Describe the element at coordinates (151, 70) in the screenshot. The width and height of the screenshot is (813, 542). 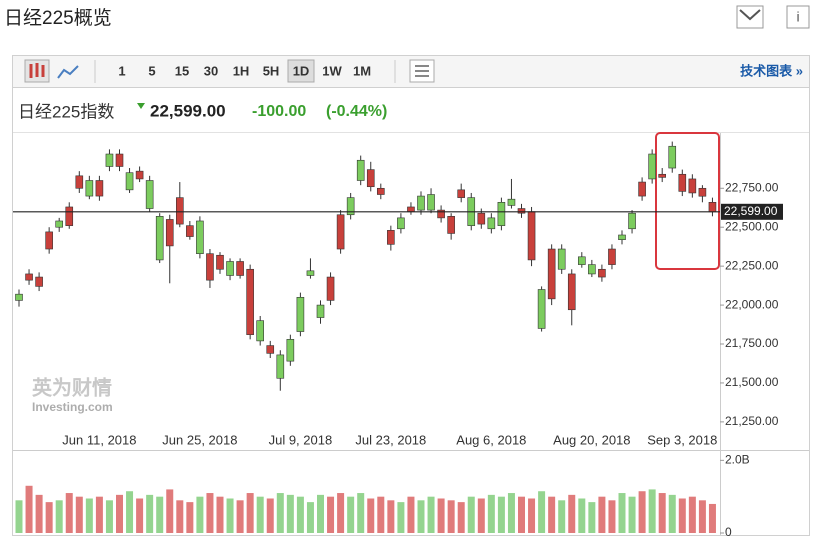
I see `interval-button: 5` at that location.